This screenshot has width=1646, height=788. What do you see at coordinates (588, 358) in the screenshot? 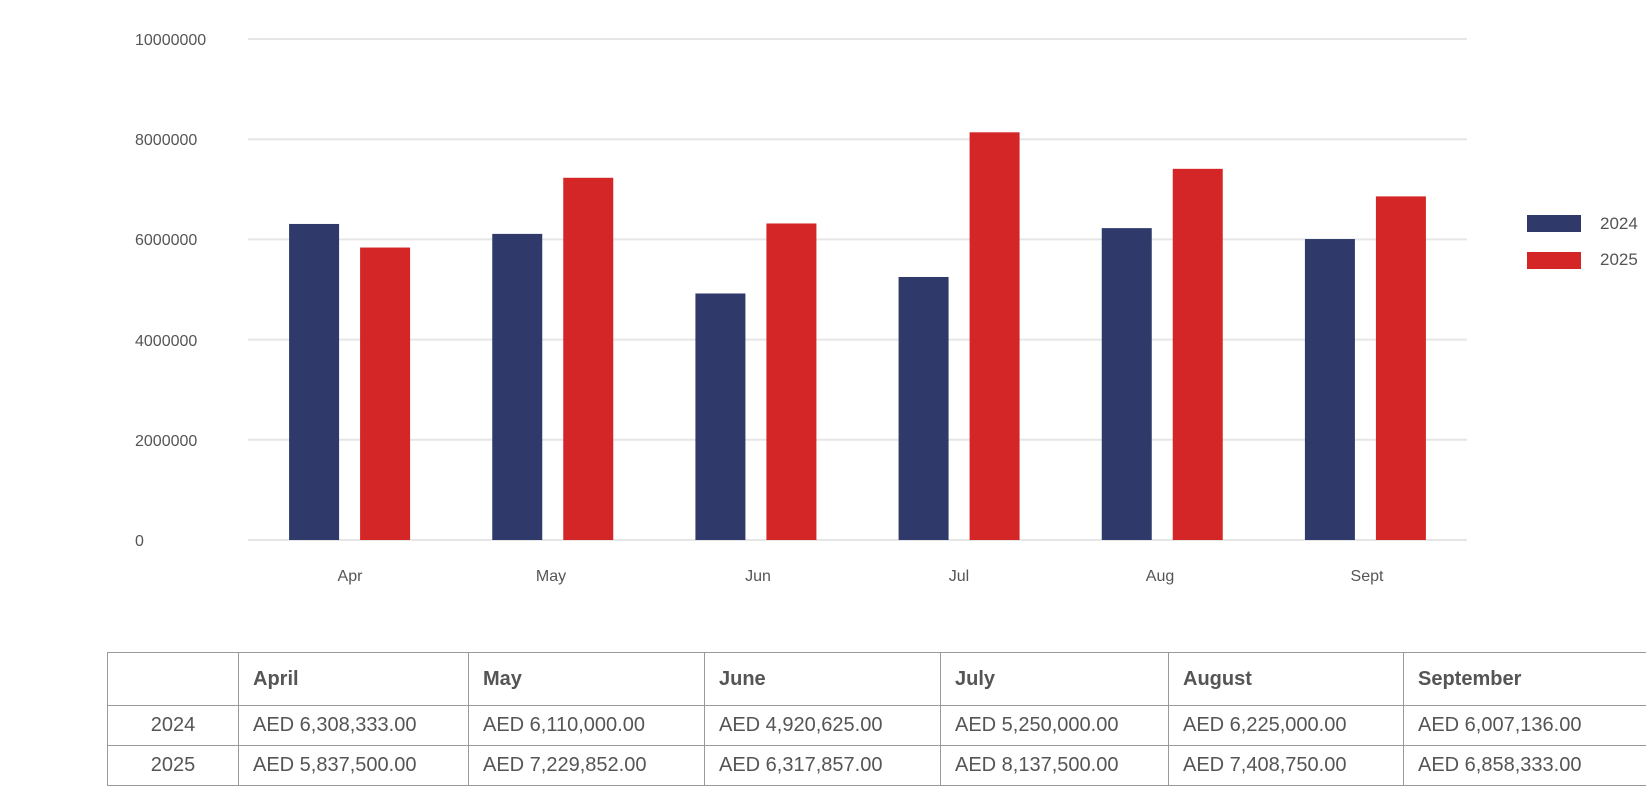
I see `bar-2025-may` at bounding box center [588, 358].